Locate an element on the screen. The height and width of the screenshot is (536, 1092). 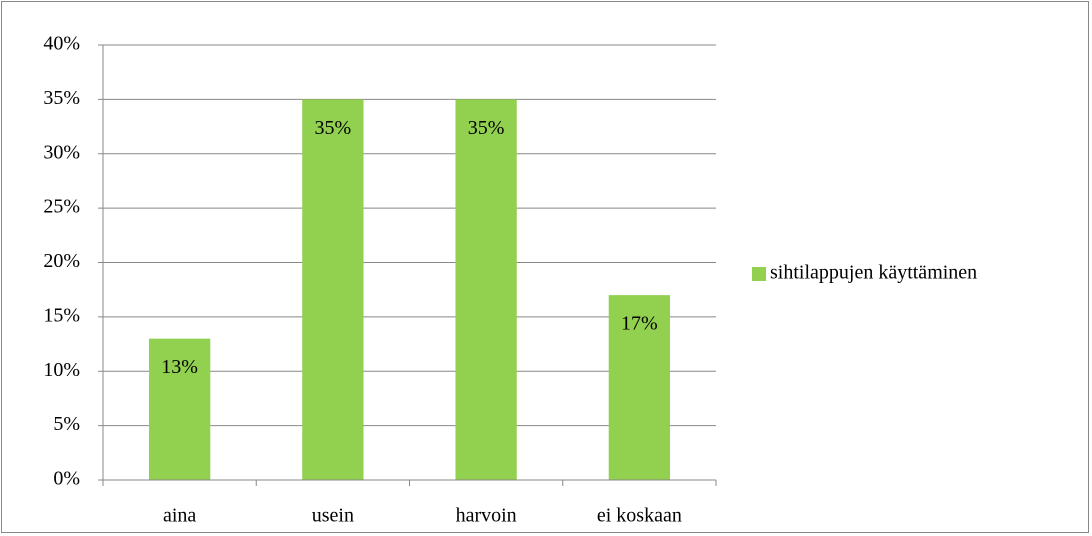
x-tick-label: usein is located at coordinates (333, 516).